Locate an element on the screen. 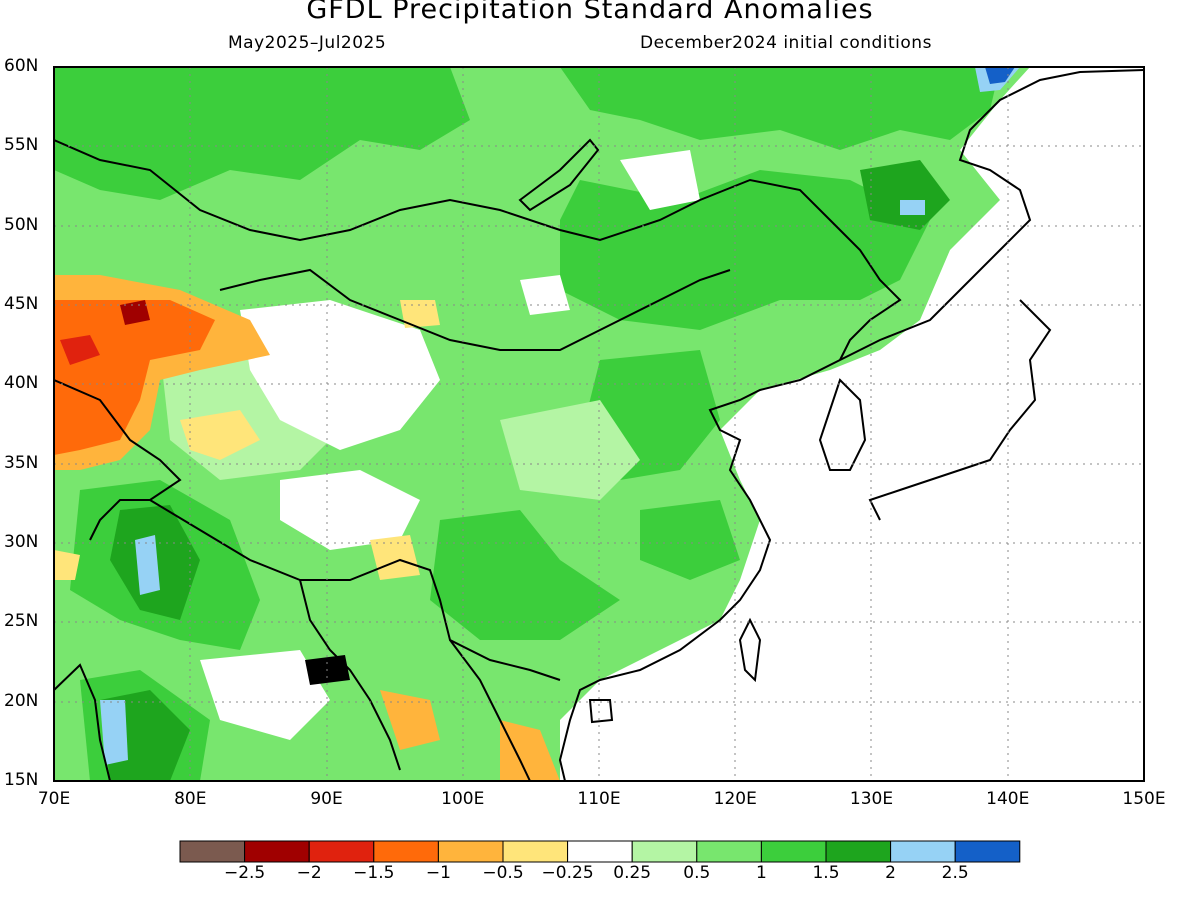 The height and width of the screenshot is (900, 1200). lon-tick-label: 110E is located at coordinates (599, 799).